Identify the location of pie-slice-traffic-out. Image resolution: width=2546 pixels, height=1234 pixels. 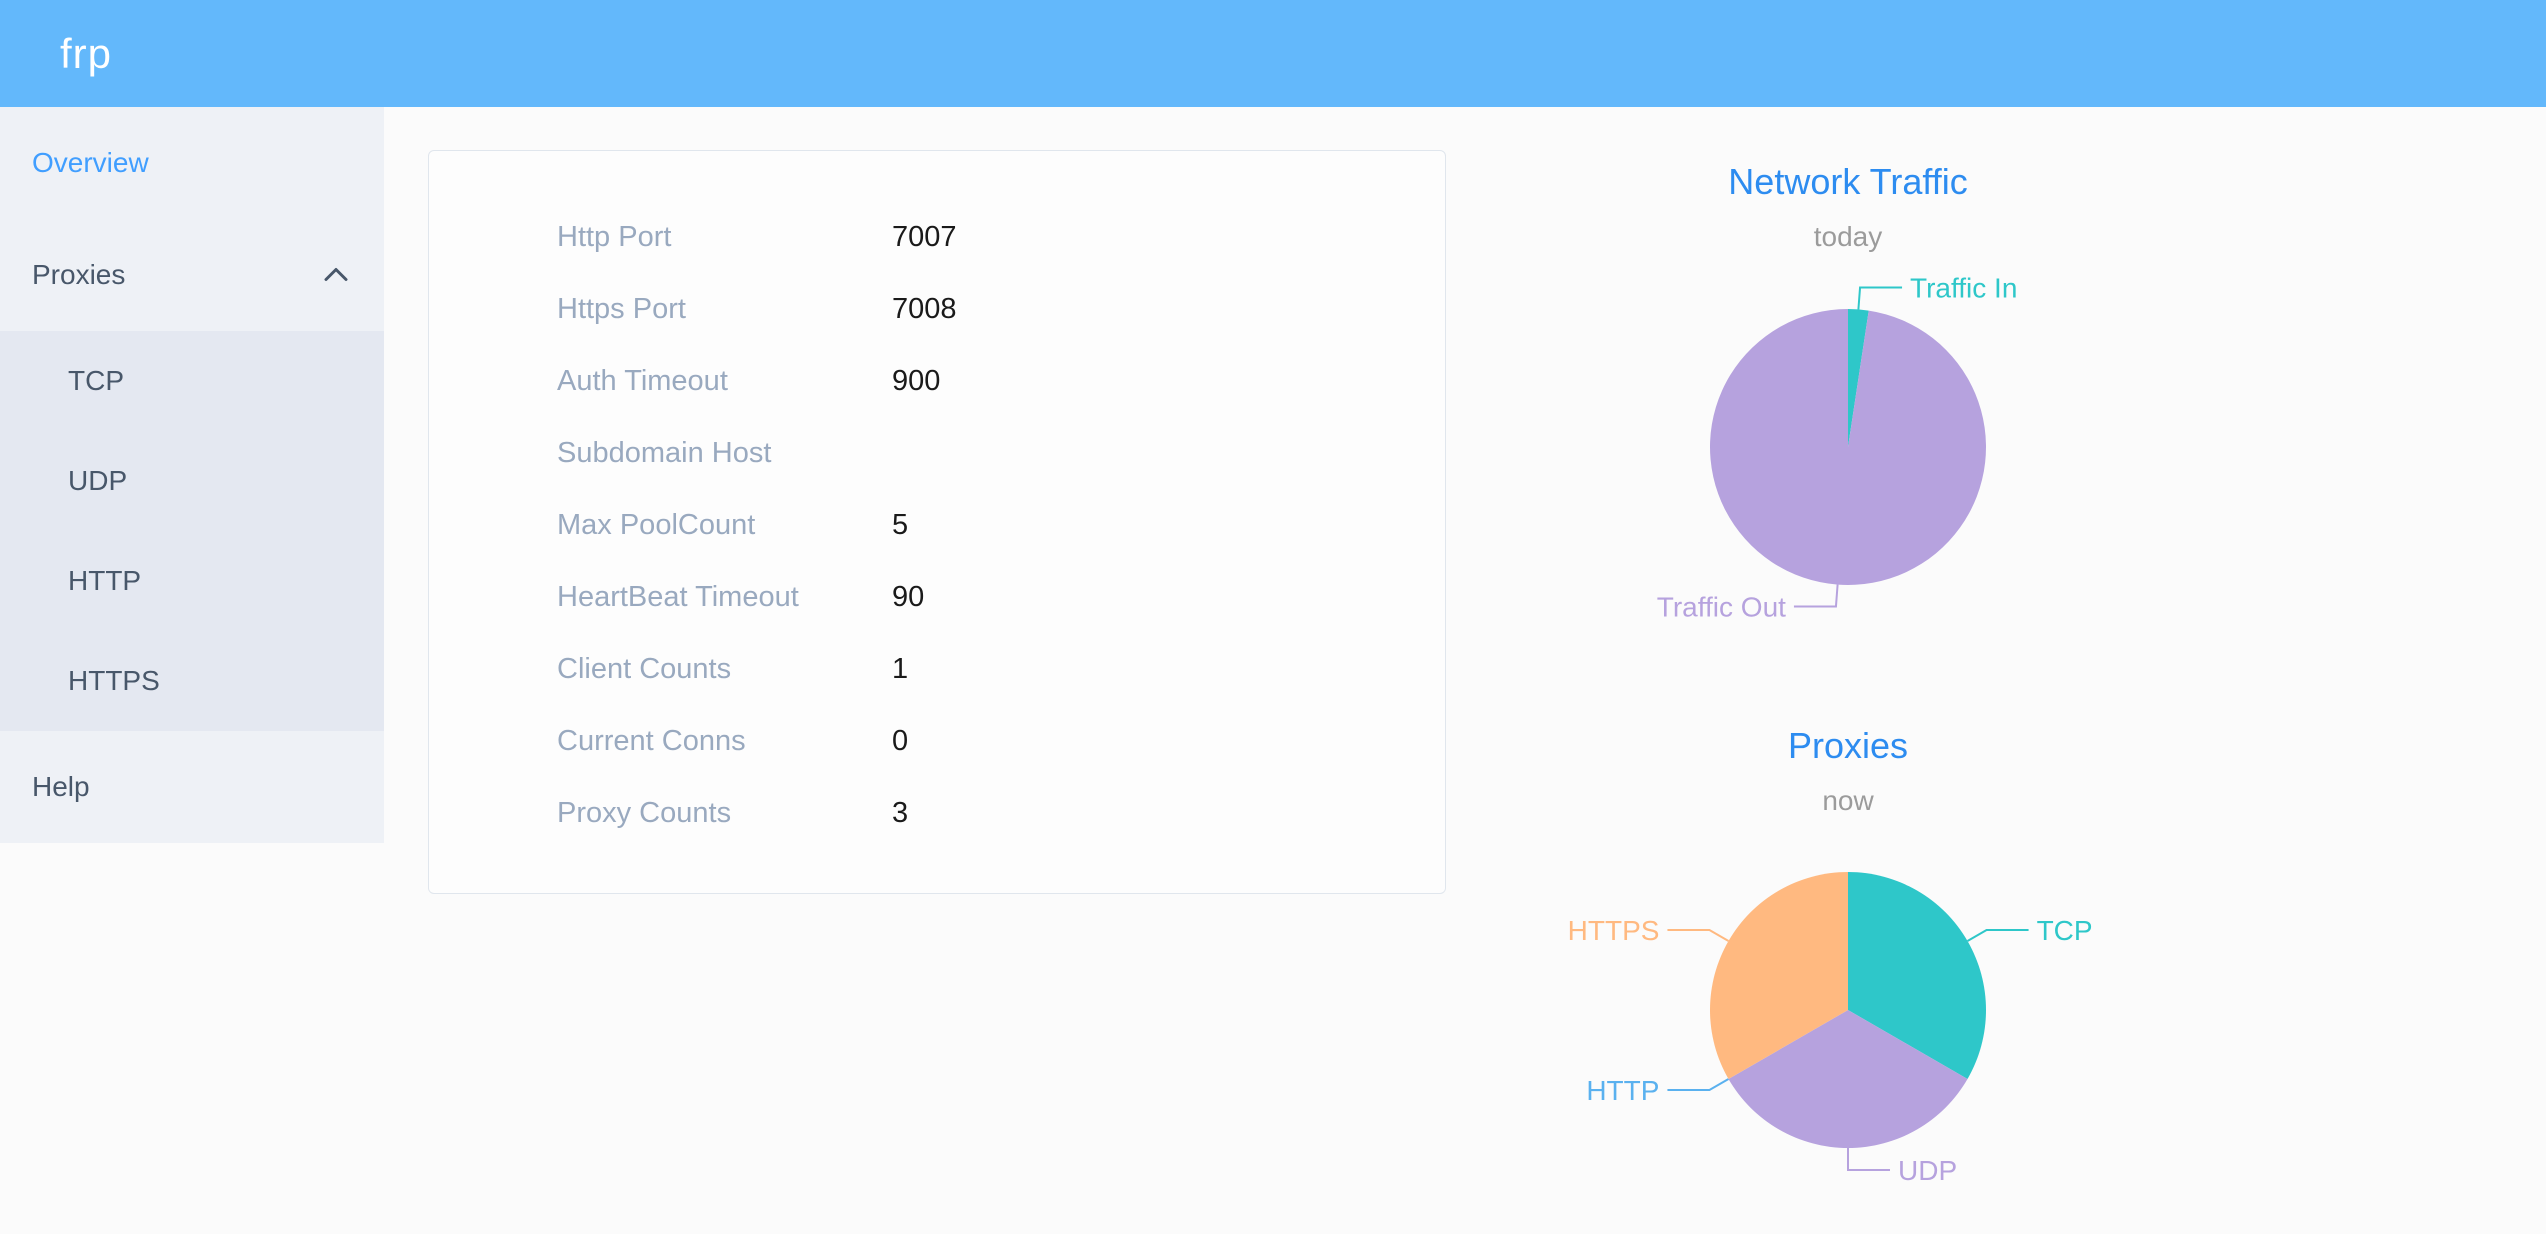
(1848, 447).